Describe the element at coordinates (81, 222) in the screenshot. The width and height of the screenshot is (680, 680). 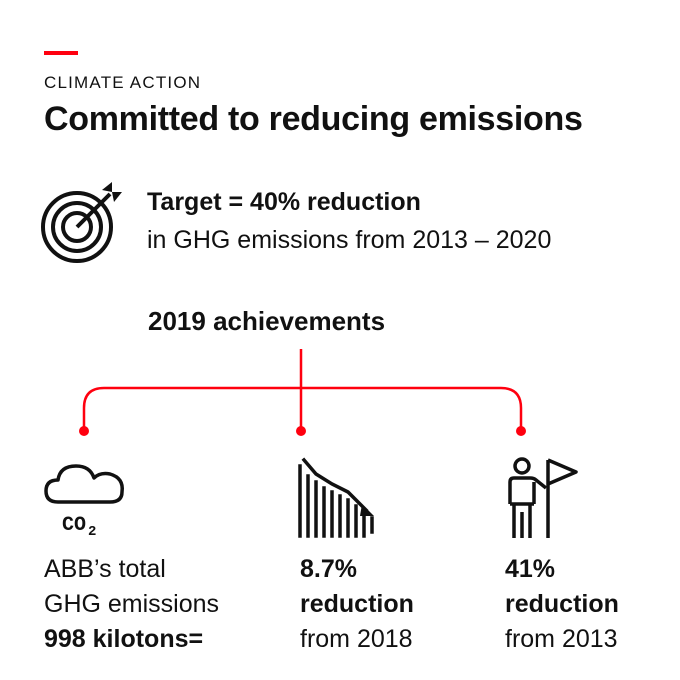
I see `target-icon` at that location.